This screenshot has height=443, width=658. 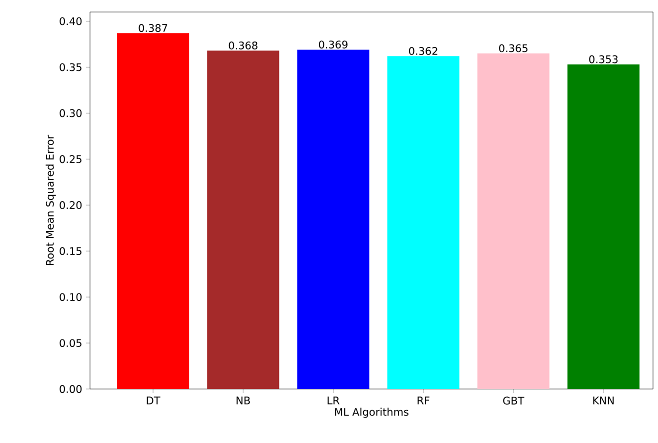 What do you see at coordinates (71, 21) in the screenshot?
I see `y-tick-label: 0.40` at bounding box center [71, 21].